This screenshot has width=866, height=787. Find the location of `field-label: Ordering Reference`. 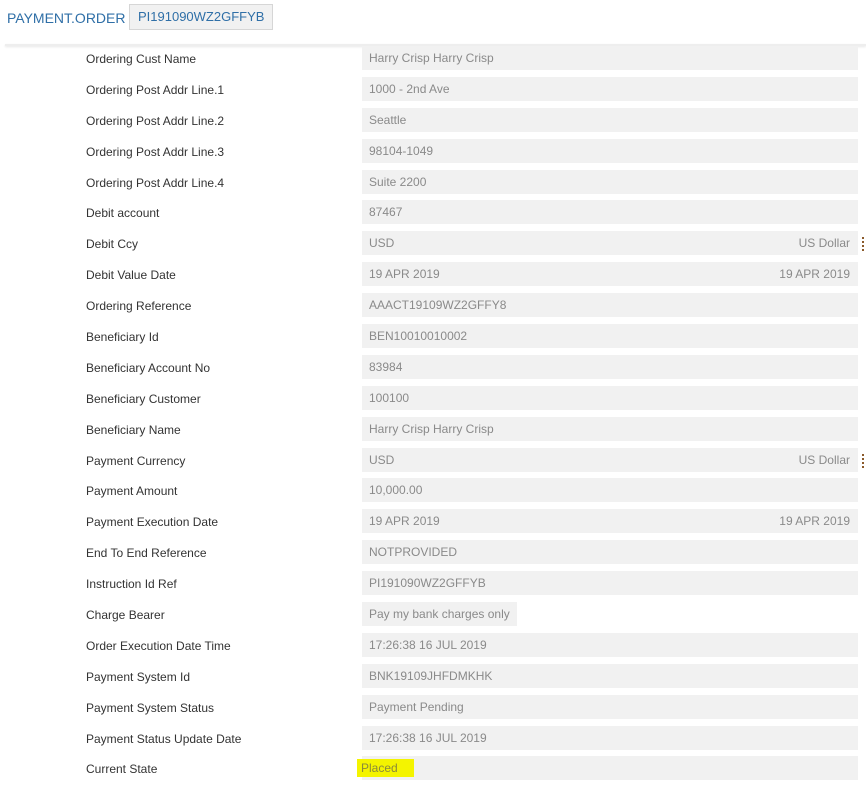

field-label: Ordering Reference is located at coordinates (139, 306).